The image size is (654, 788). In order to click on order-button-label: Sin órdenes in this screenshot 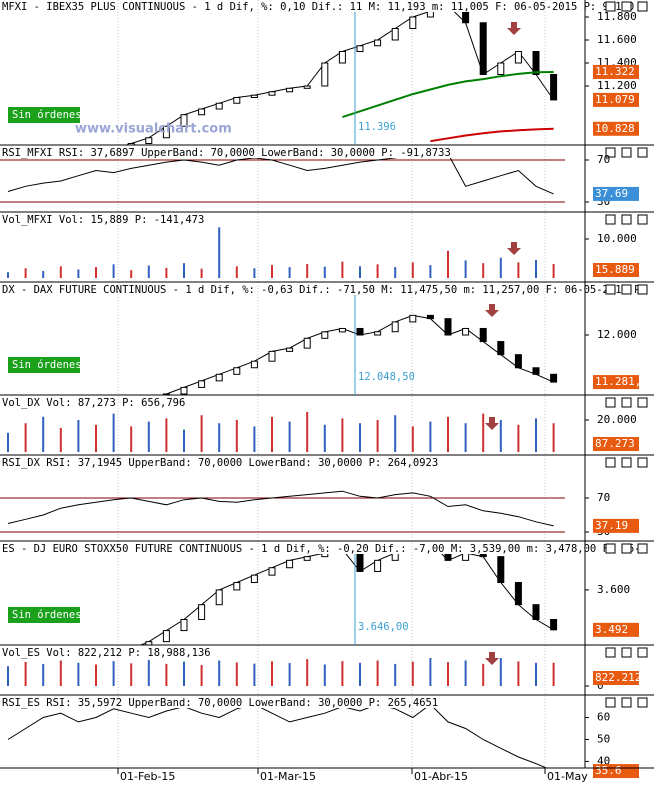, I will do `click(47, 365)`.